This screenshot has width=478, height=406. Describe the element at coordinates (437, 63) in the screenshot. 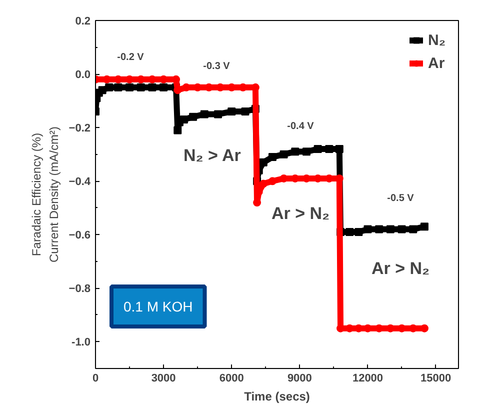

I see `legend-label: Ar` at that location.